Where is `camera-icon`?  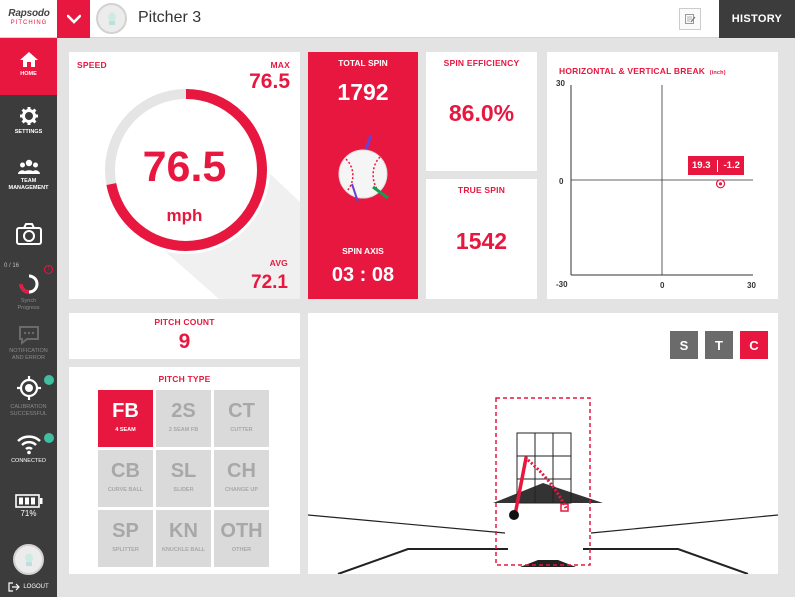 camera-icon is located at coordinates (28, 234).